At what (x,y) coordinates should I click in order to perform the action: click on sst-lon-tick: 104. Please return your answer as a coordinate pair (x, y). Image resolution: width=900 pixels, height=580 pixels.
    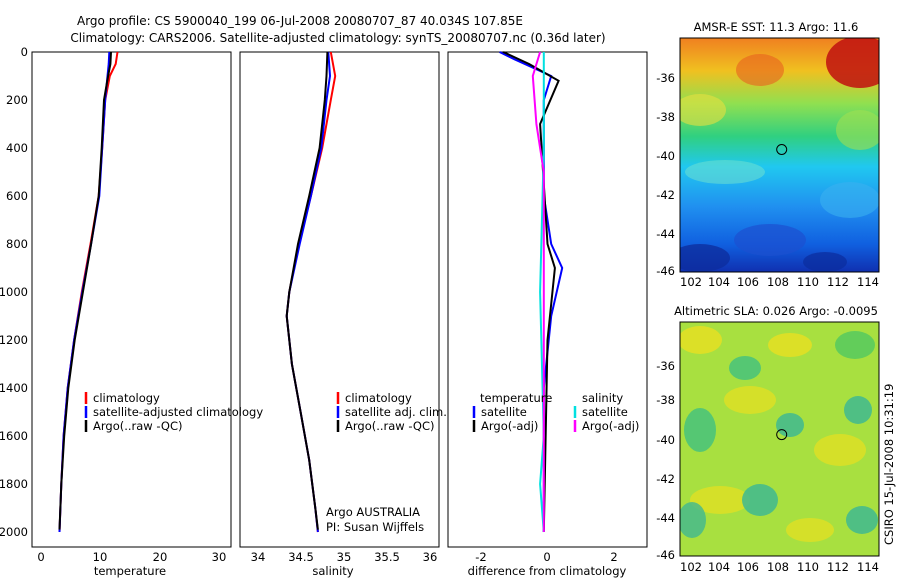
    Looking at the image, I should click on (719, 282).